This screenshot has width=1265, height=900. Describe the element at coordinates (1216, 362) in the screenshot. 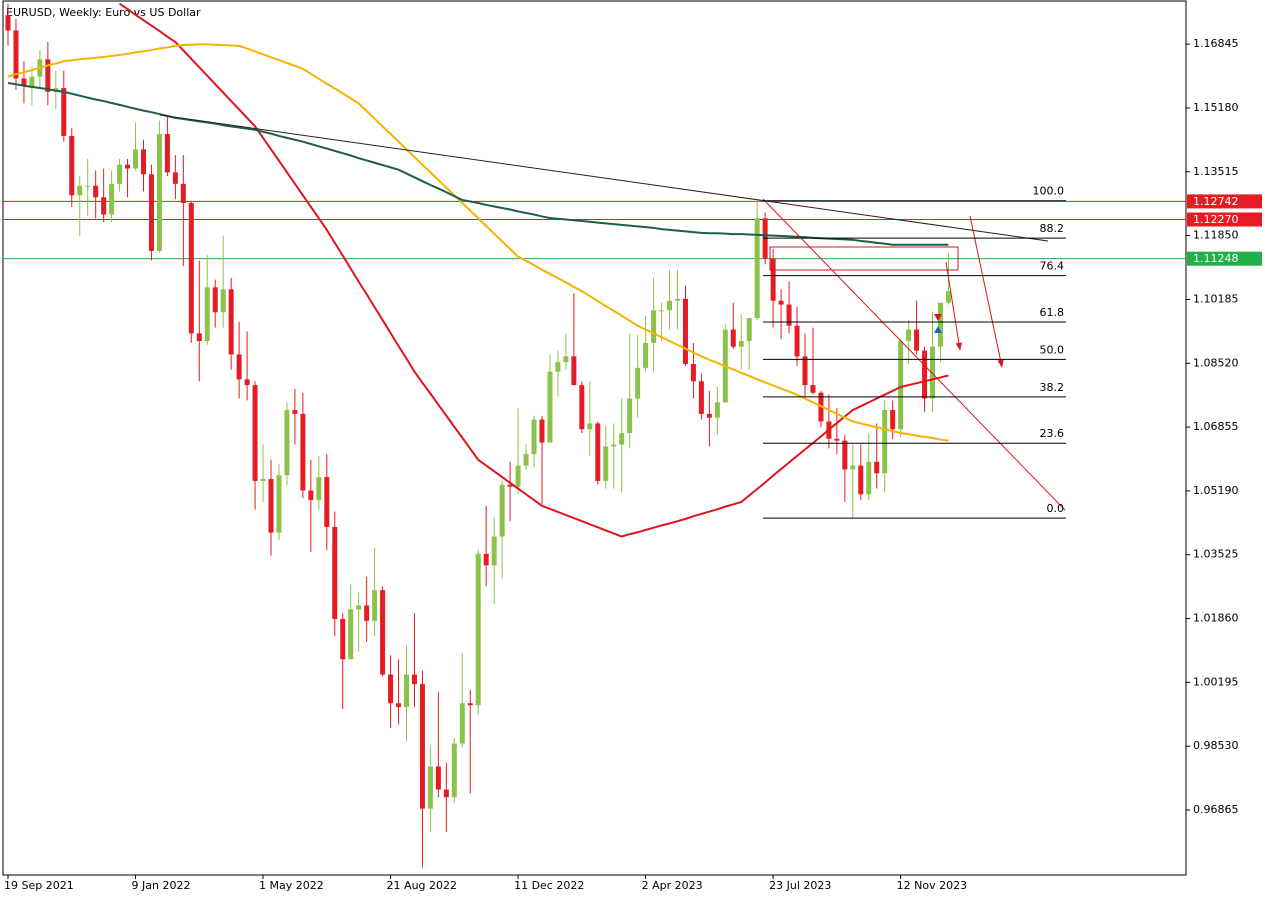

I see `y-tick-label: 1.08520` at that location.